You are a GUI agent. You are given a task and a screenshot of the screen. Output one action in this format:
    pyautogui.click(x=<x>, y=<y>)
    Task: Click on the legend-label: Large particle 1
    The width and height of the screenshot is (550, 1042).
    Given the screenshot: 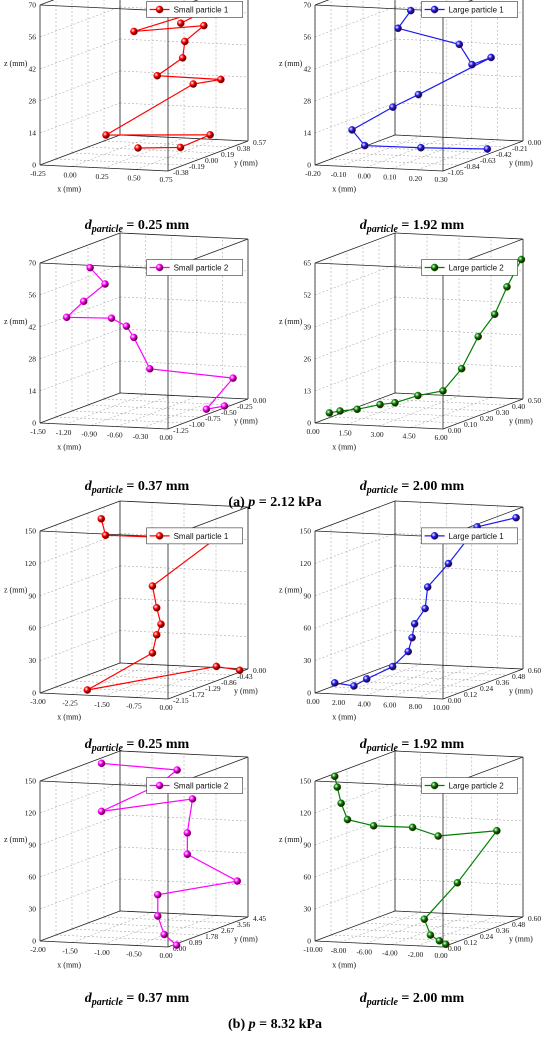 What is the action you would take?
    pyautogui.click(x=477, y=10)
    